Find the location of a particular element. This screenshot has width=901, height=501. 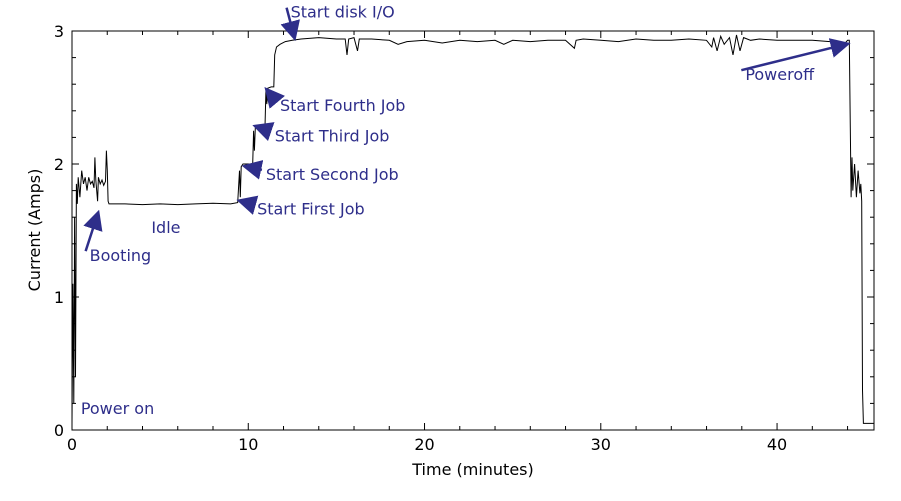

x-axis-label: Time (minutes) is located at coordinates (472, 469).